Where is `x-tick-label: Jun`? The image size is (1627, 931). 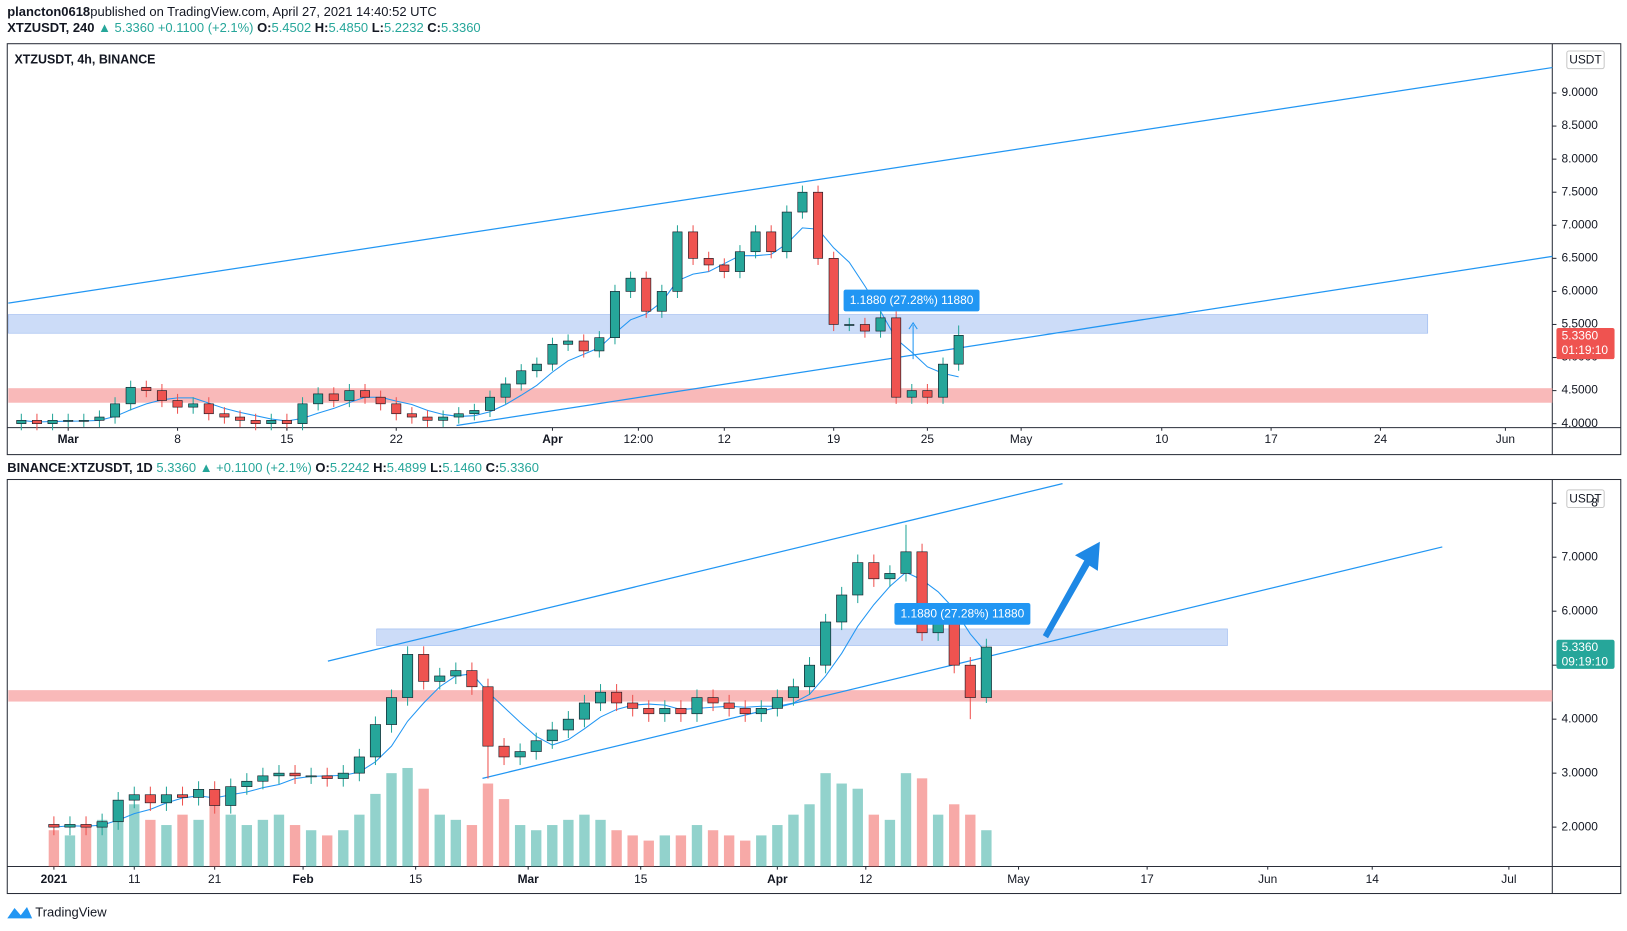 x-tick-label: Jun is located at coordinates (1267, 879).